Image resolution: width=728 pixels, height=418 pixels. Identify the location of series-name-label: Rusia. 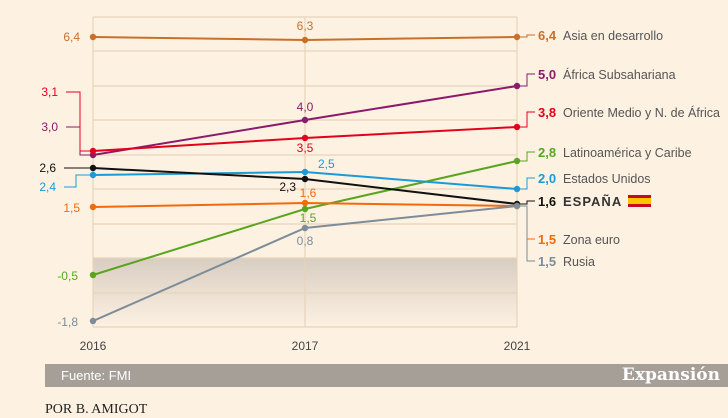
(579, 262).